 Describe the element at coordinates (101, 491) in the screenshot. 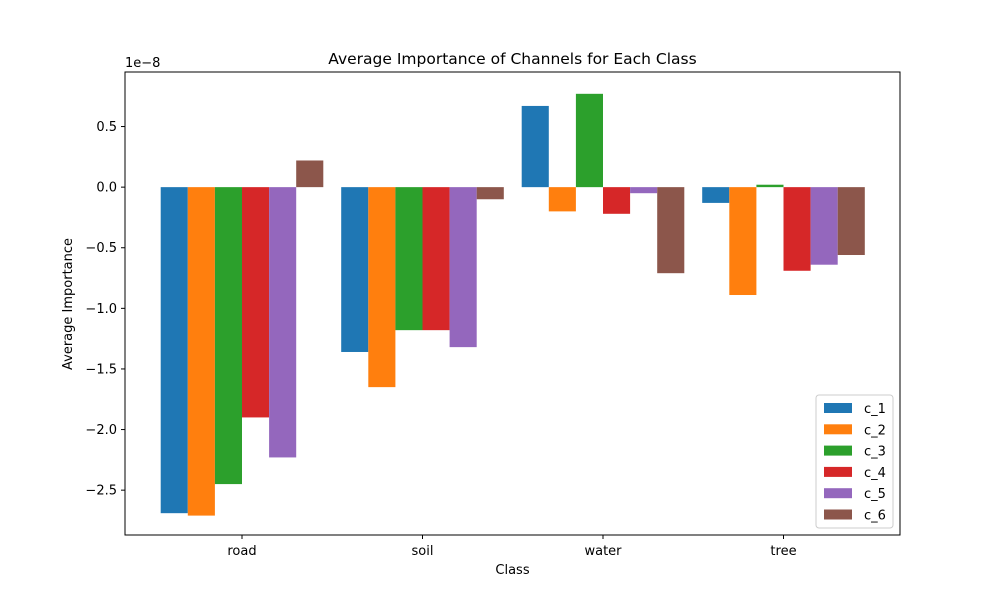

I see `y-tick-label: −2.5` at that location.